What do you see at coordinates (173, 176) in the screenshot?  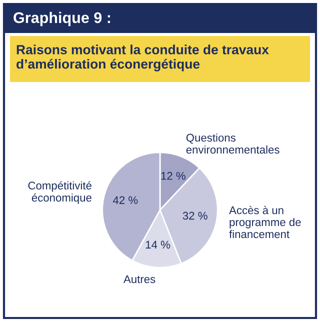 I see `data-label: 12 %` at bounding box center [173, 176].